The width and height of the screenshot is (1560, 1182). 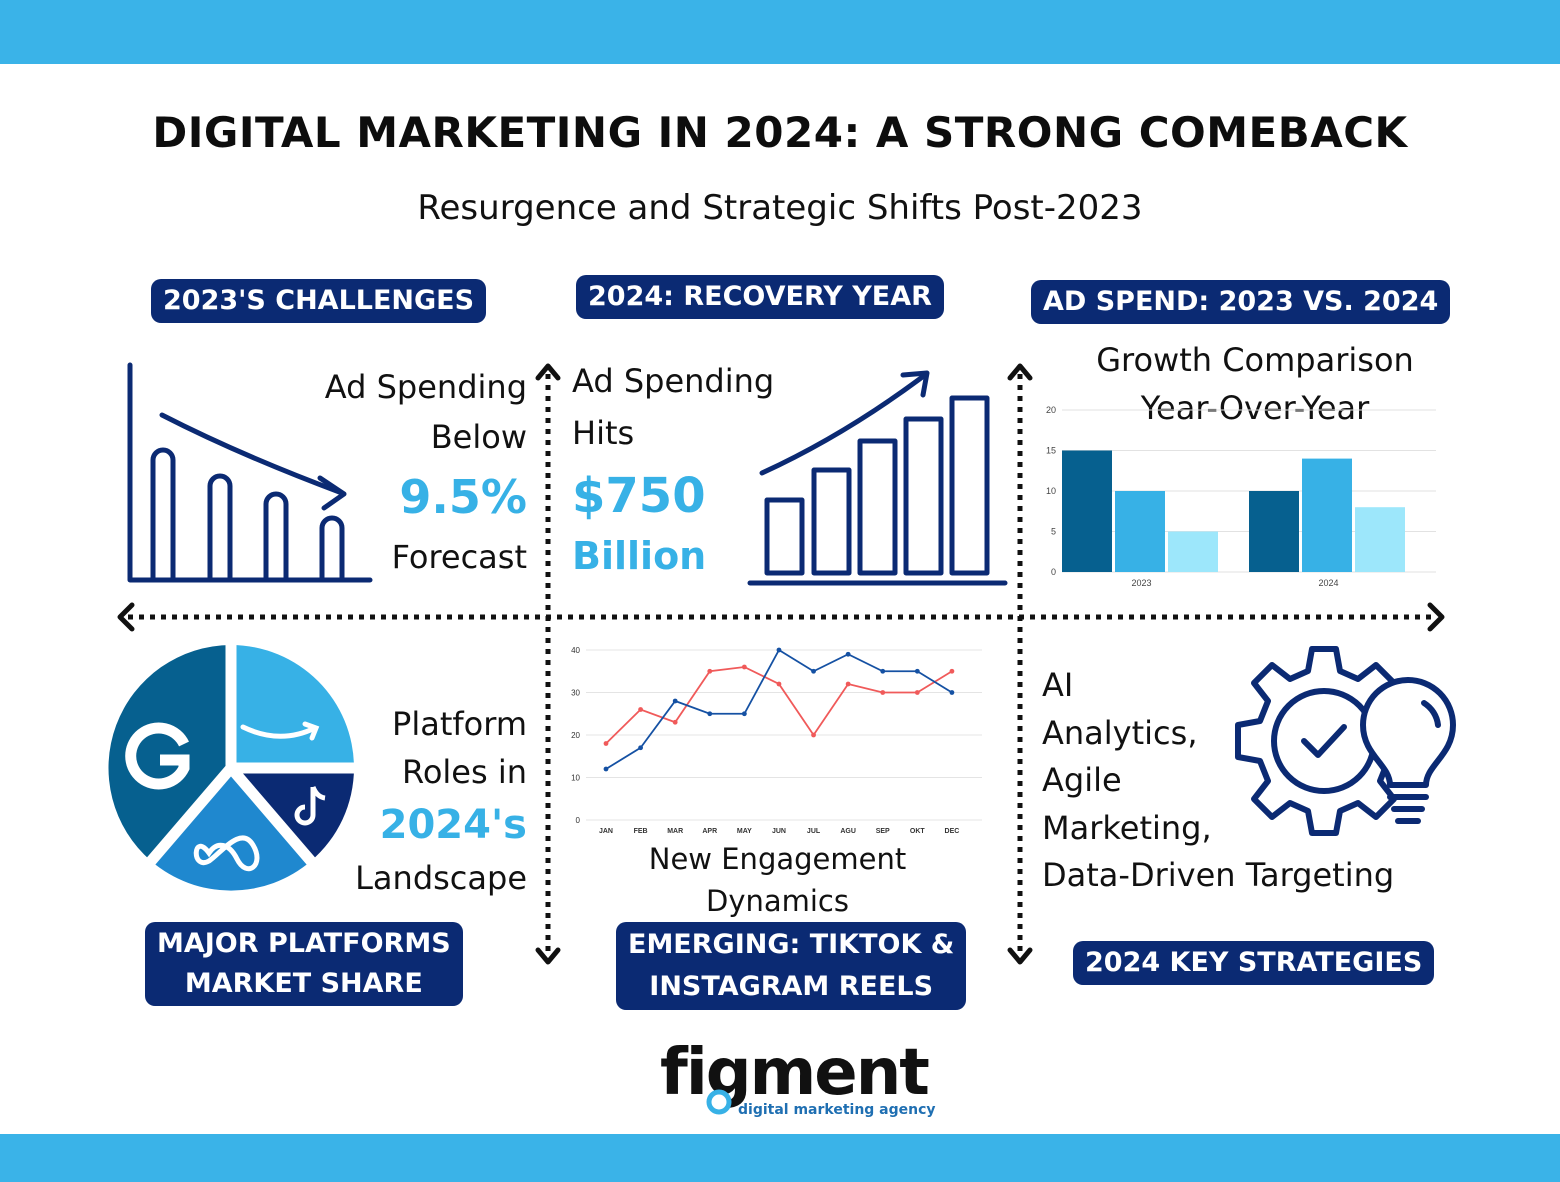 I want to click on line-y-tick: 0, so click(x=578, y=820).